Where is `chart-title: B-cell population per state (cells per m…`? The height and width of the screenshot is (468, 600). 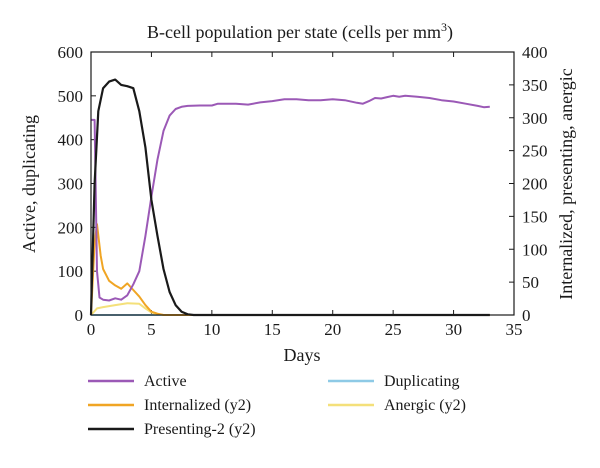 chart-title: B-cell population per state (cells per m… is located at coordinates (300, 31).